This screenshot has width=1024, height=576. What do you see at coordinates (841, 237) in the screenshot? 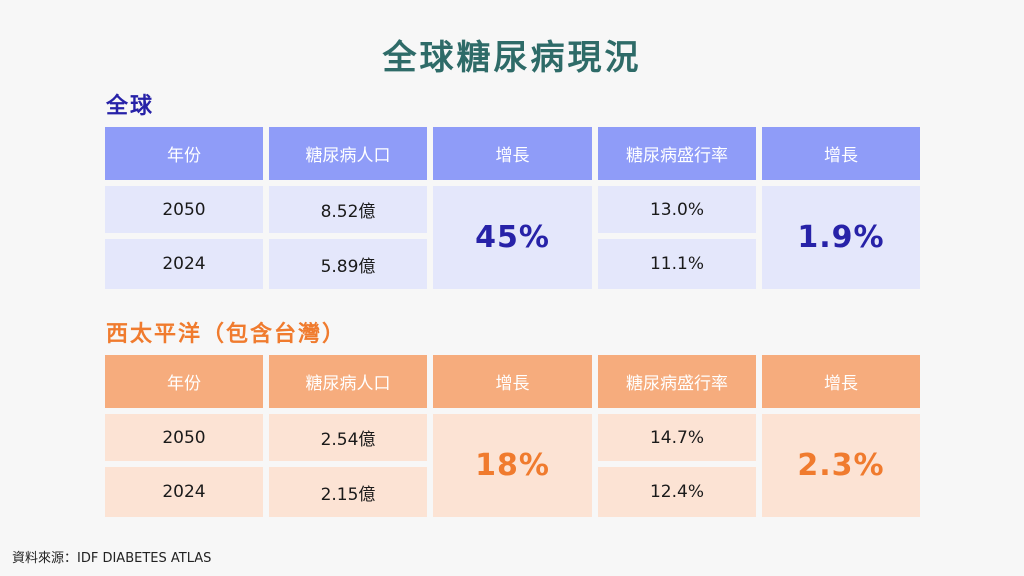
I see `prevalence-growth-value: 1.9%` at bounding box center [841, 237].